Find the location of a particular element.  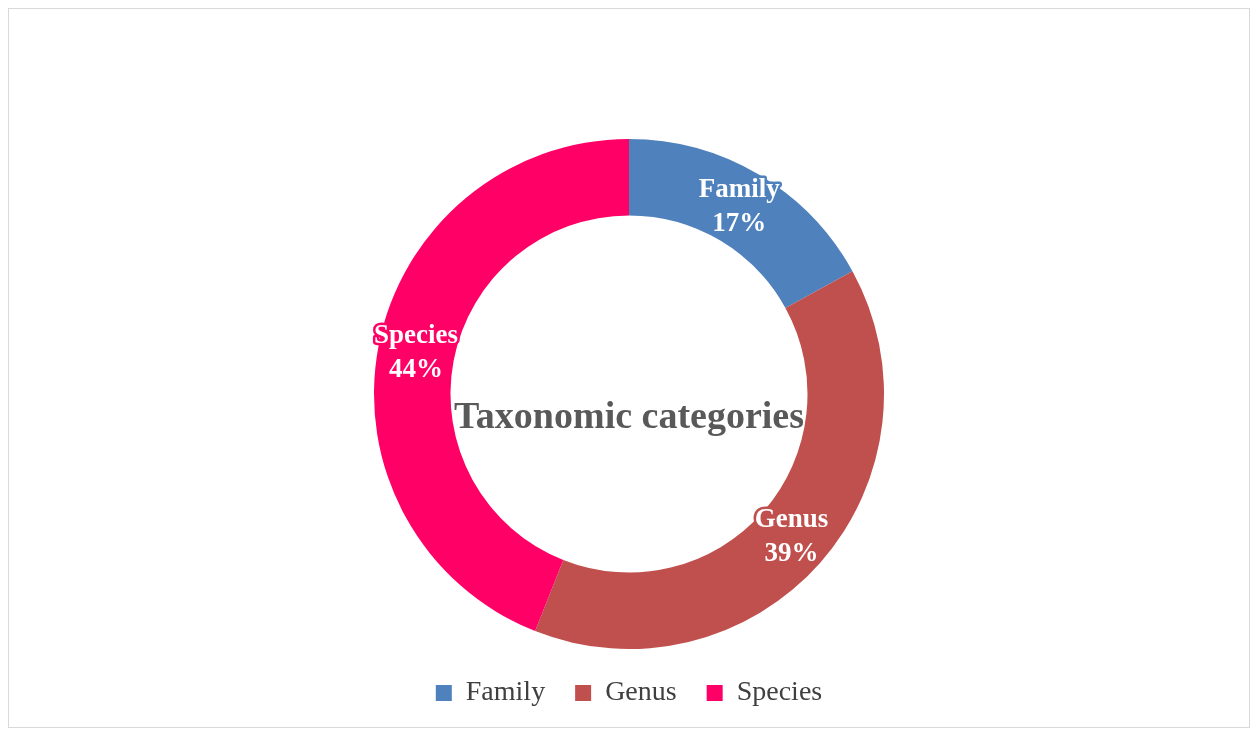

data-label: 39% is located at coordinates (791, 552).